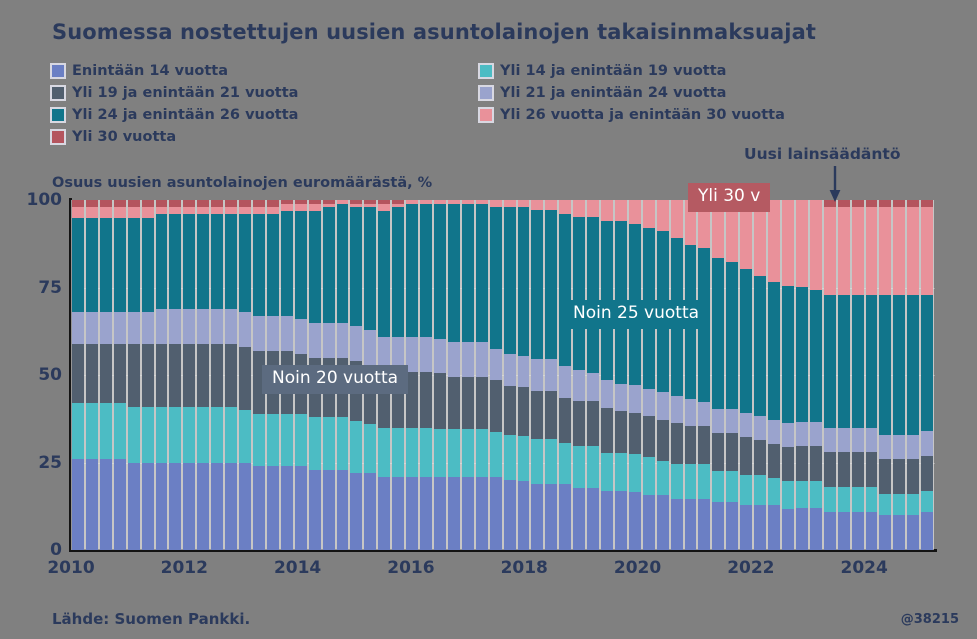 This screenshot has height=639, width=977. I want to click on x-axis-tick-label: 2018, so click(524, 568).